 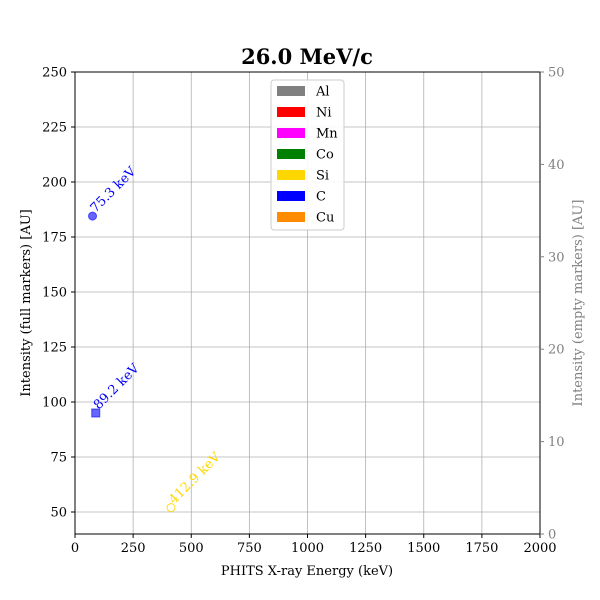 I want to click on x-tick-label: 2000, so click(x=539, y=548).